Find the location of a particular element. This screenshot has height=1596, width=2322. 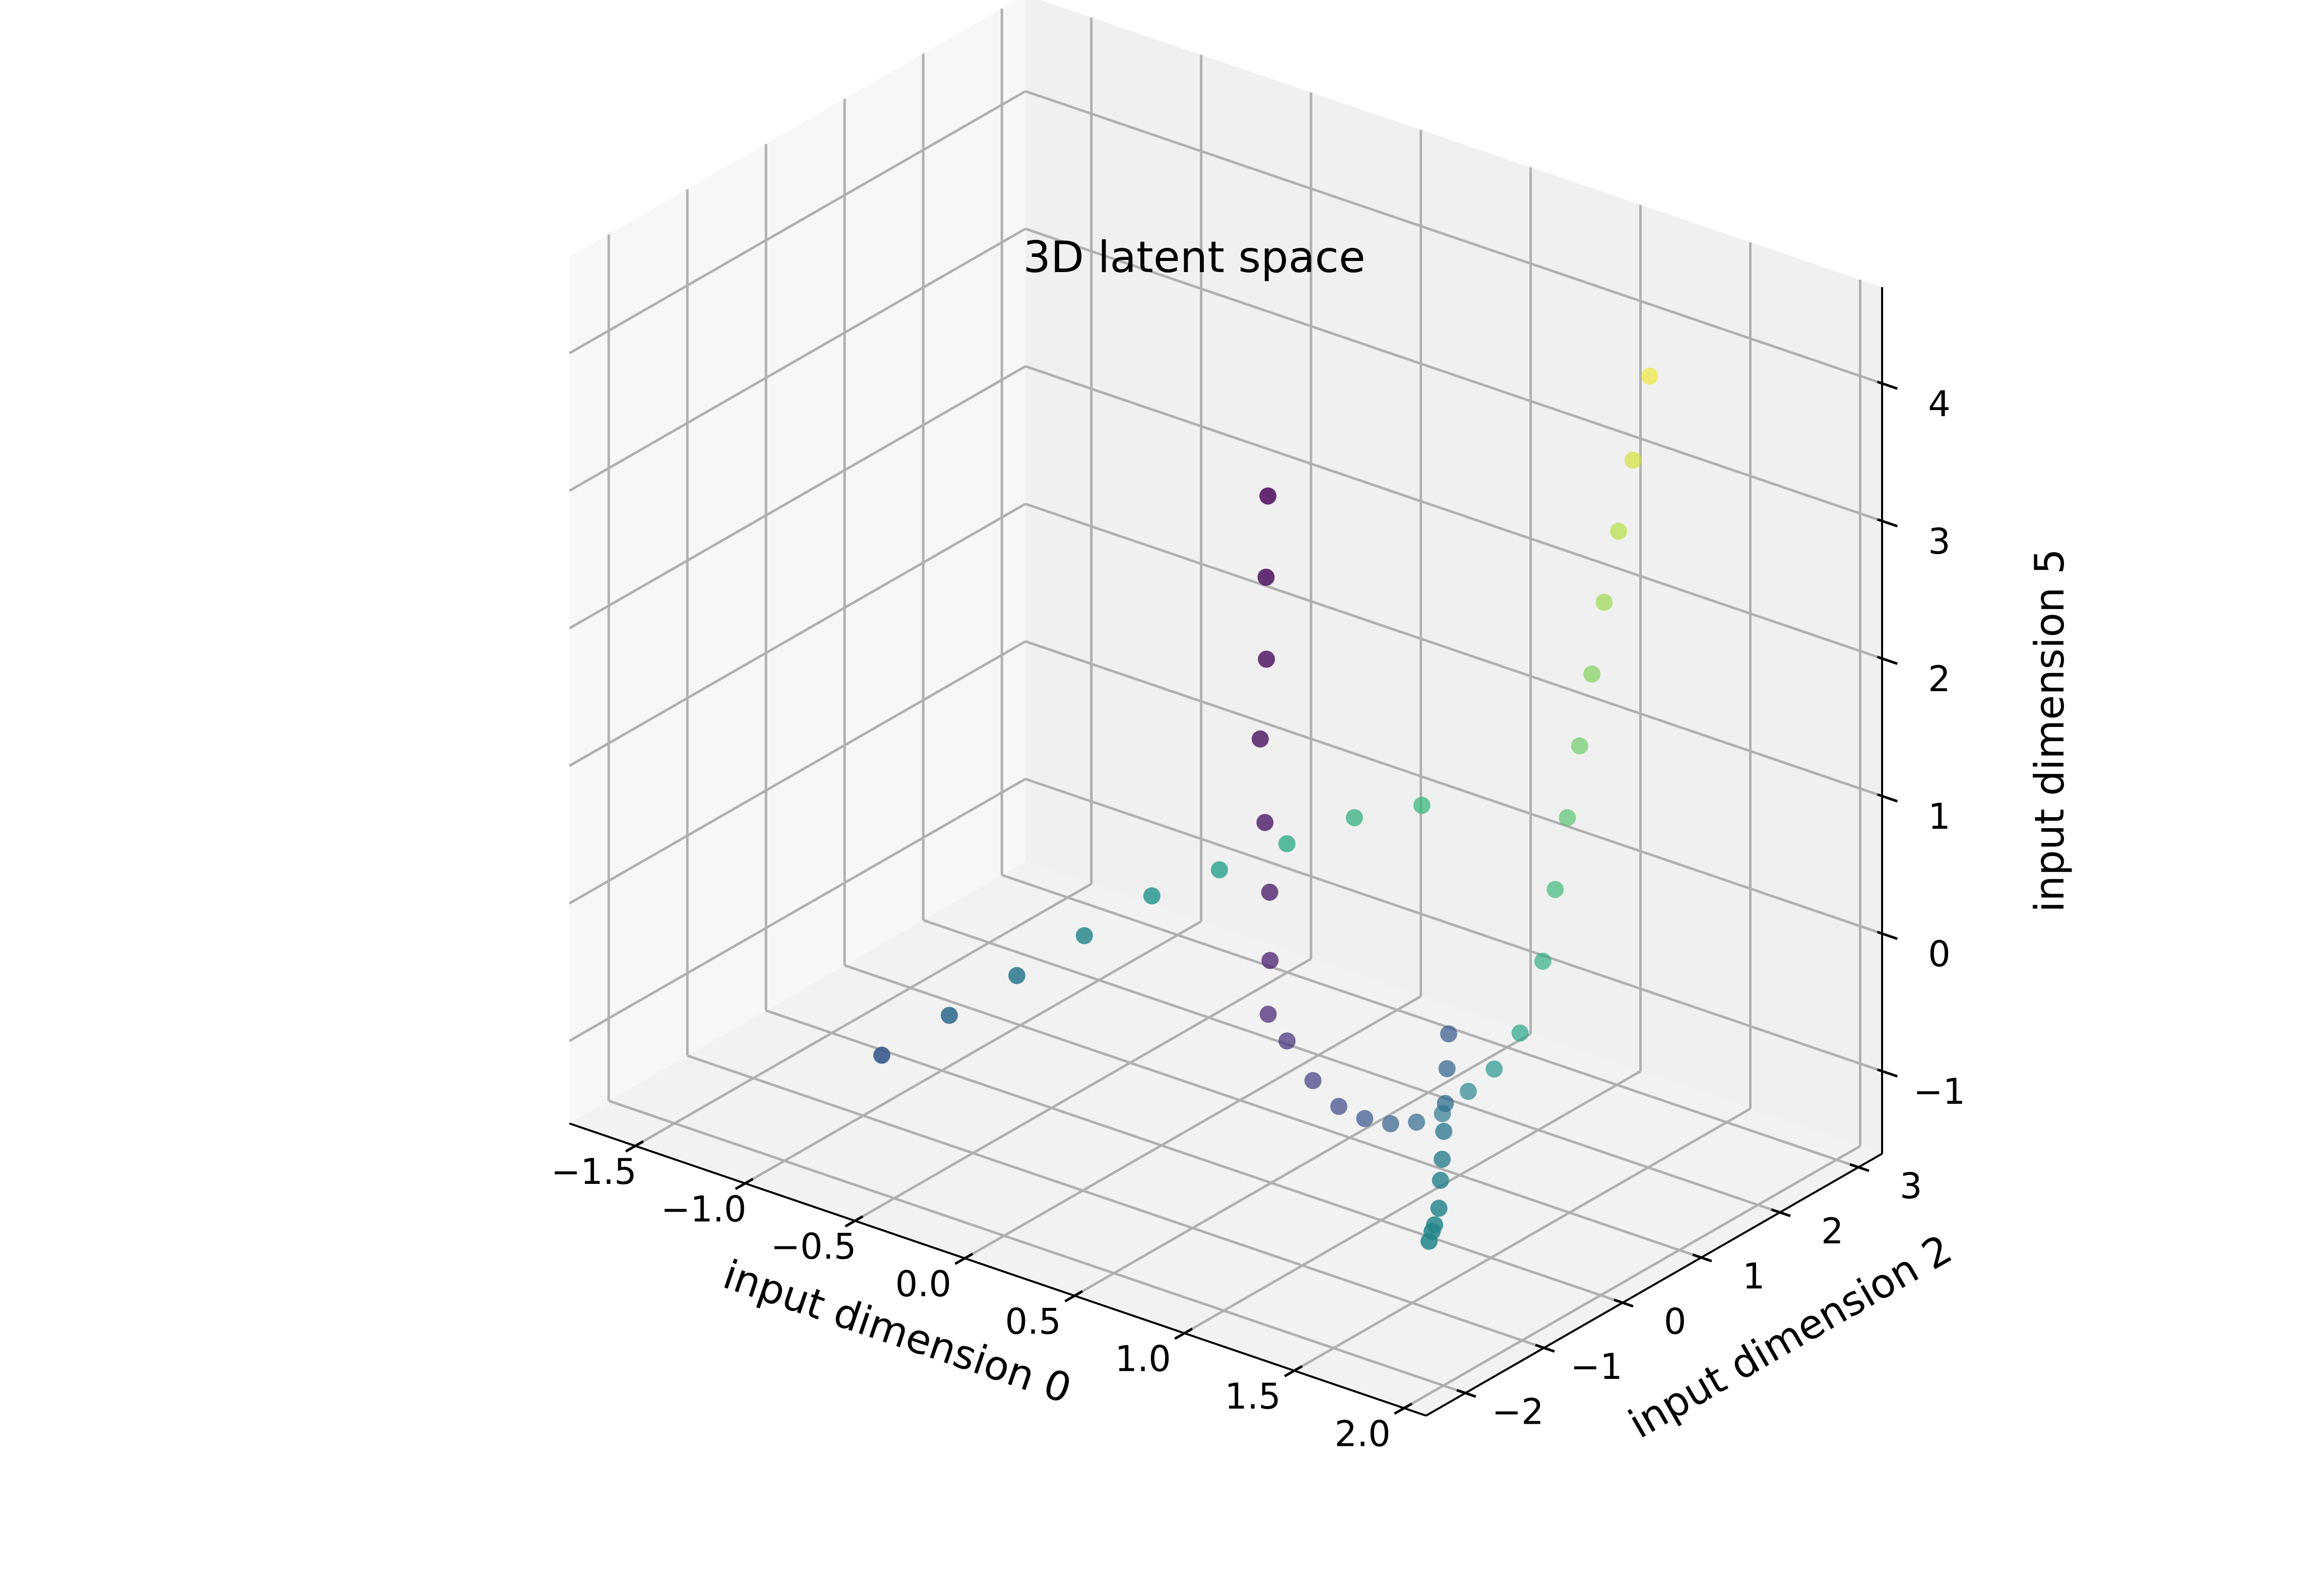

z-tick-label: 4 is located at coordinates (1939, 404).